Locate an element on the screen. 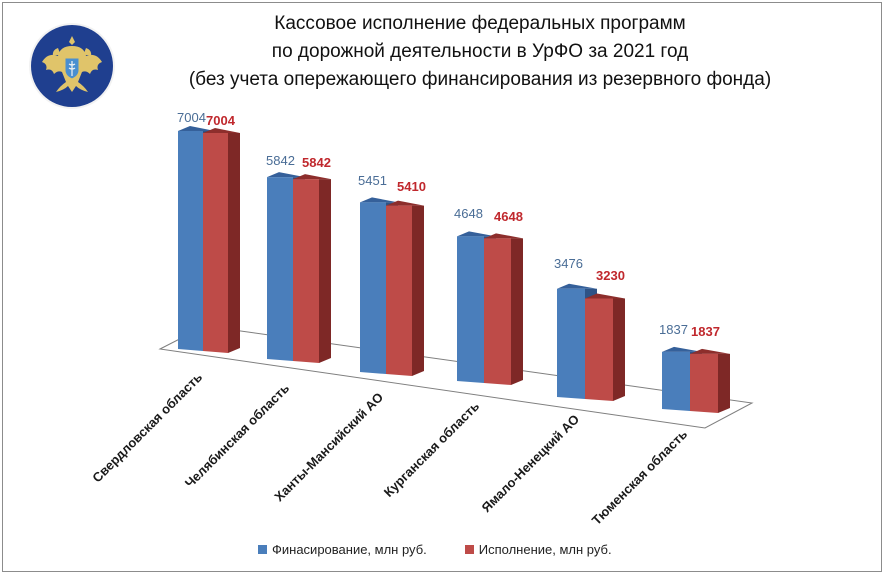  financing-value-label: 5451 is located at coordinates (372, 180).